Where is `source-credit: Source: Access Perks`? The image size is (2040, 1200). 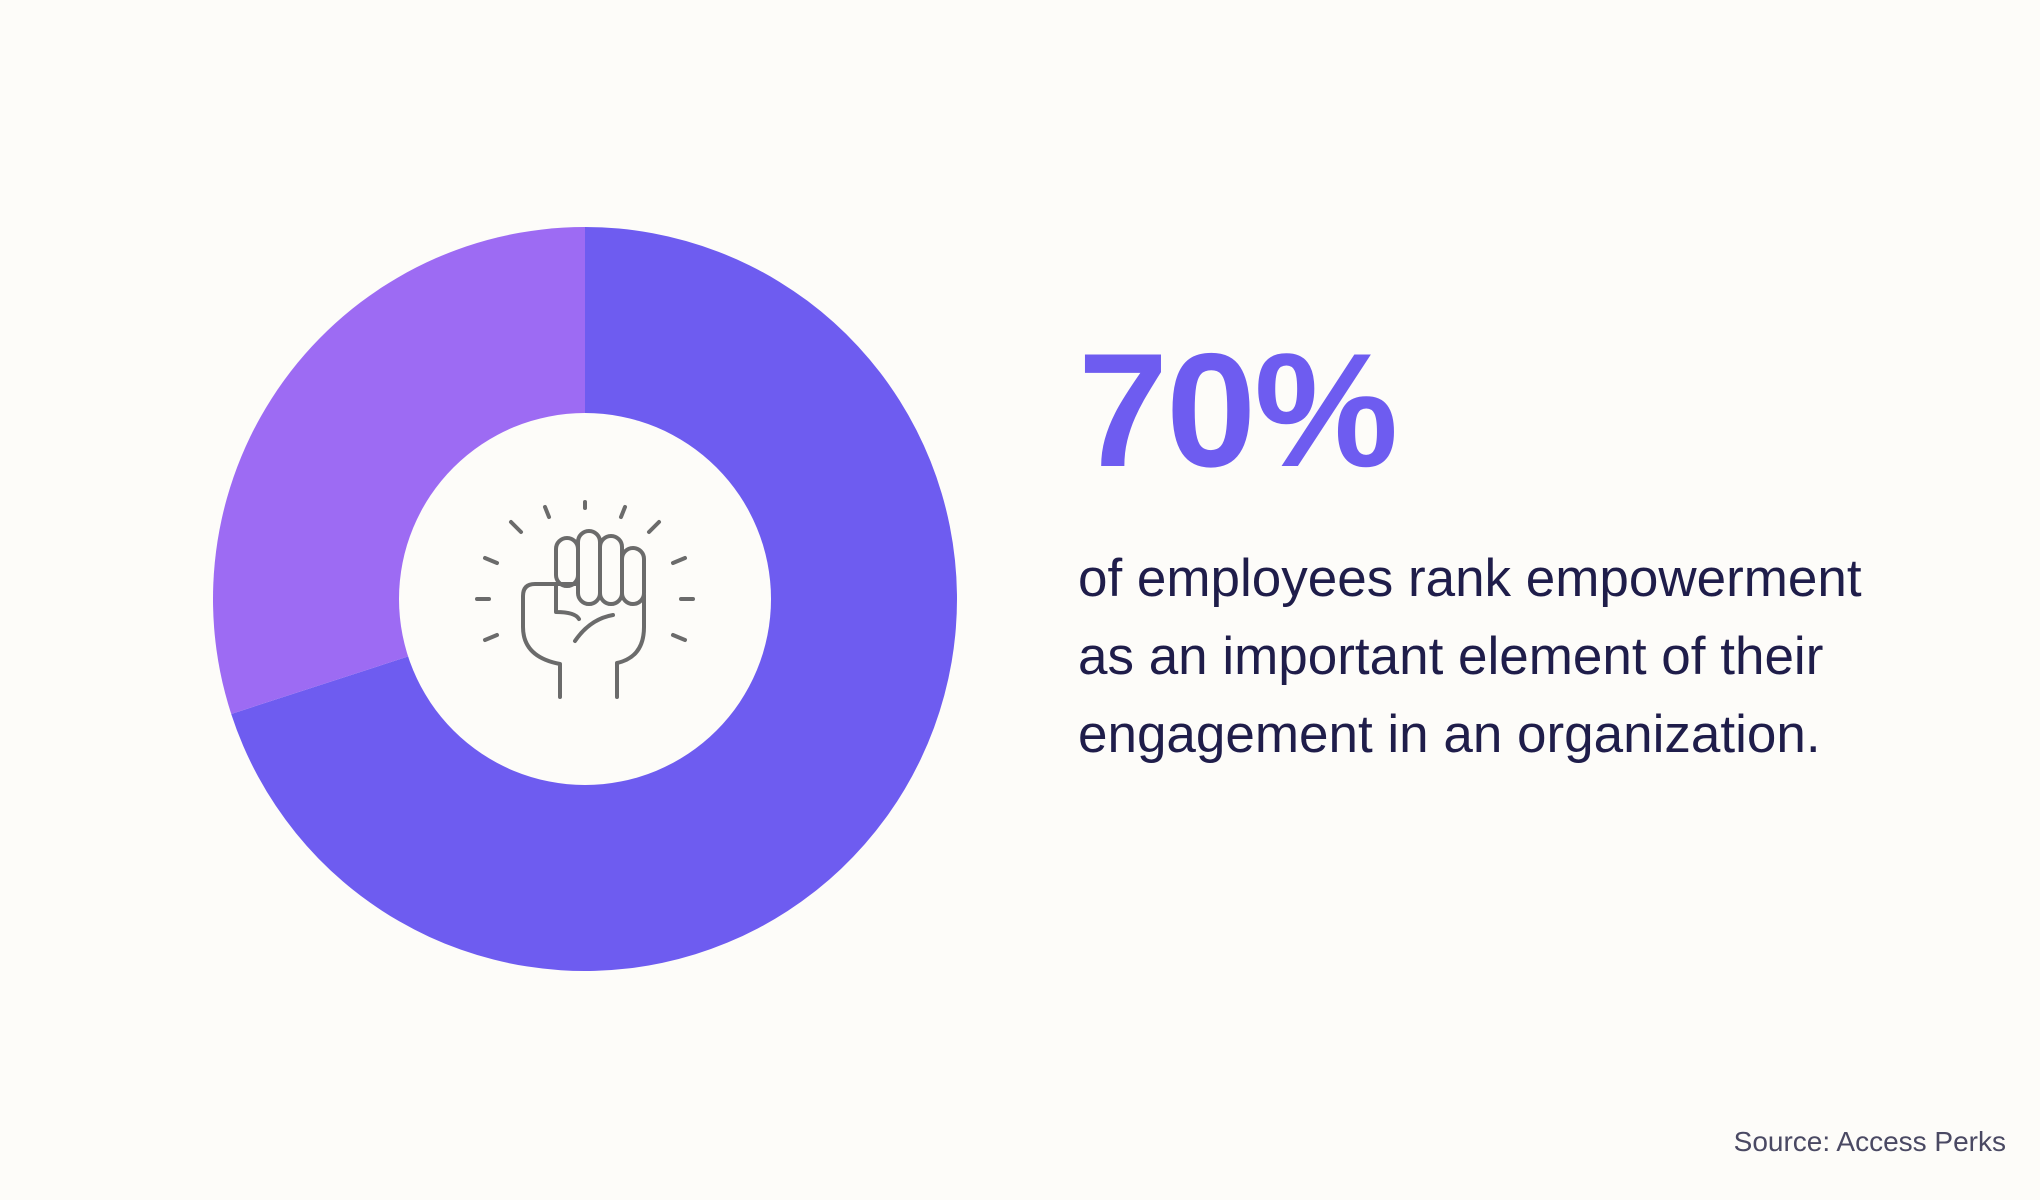
source-credit: Source: Access Perks is located at coordinates (1869, 1141).